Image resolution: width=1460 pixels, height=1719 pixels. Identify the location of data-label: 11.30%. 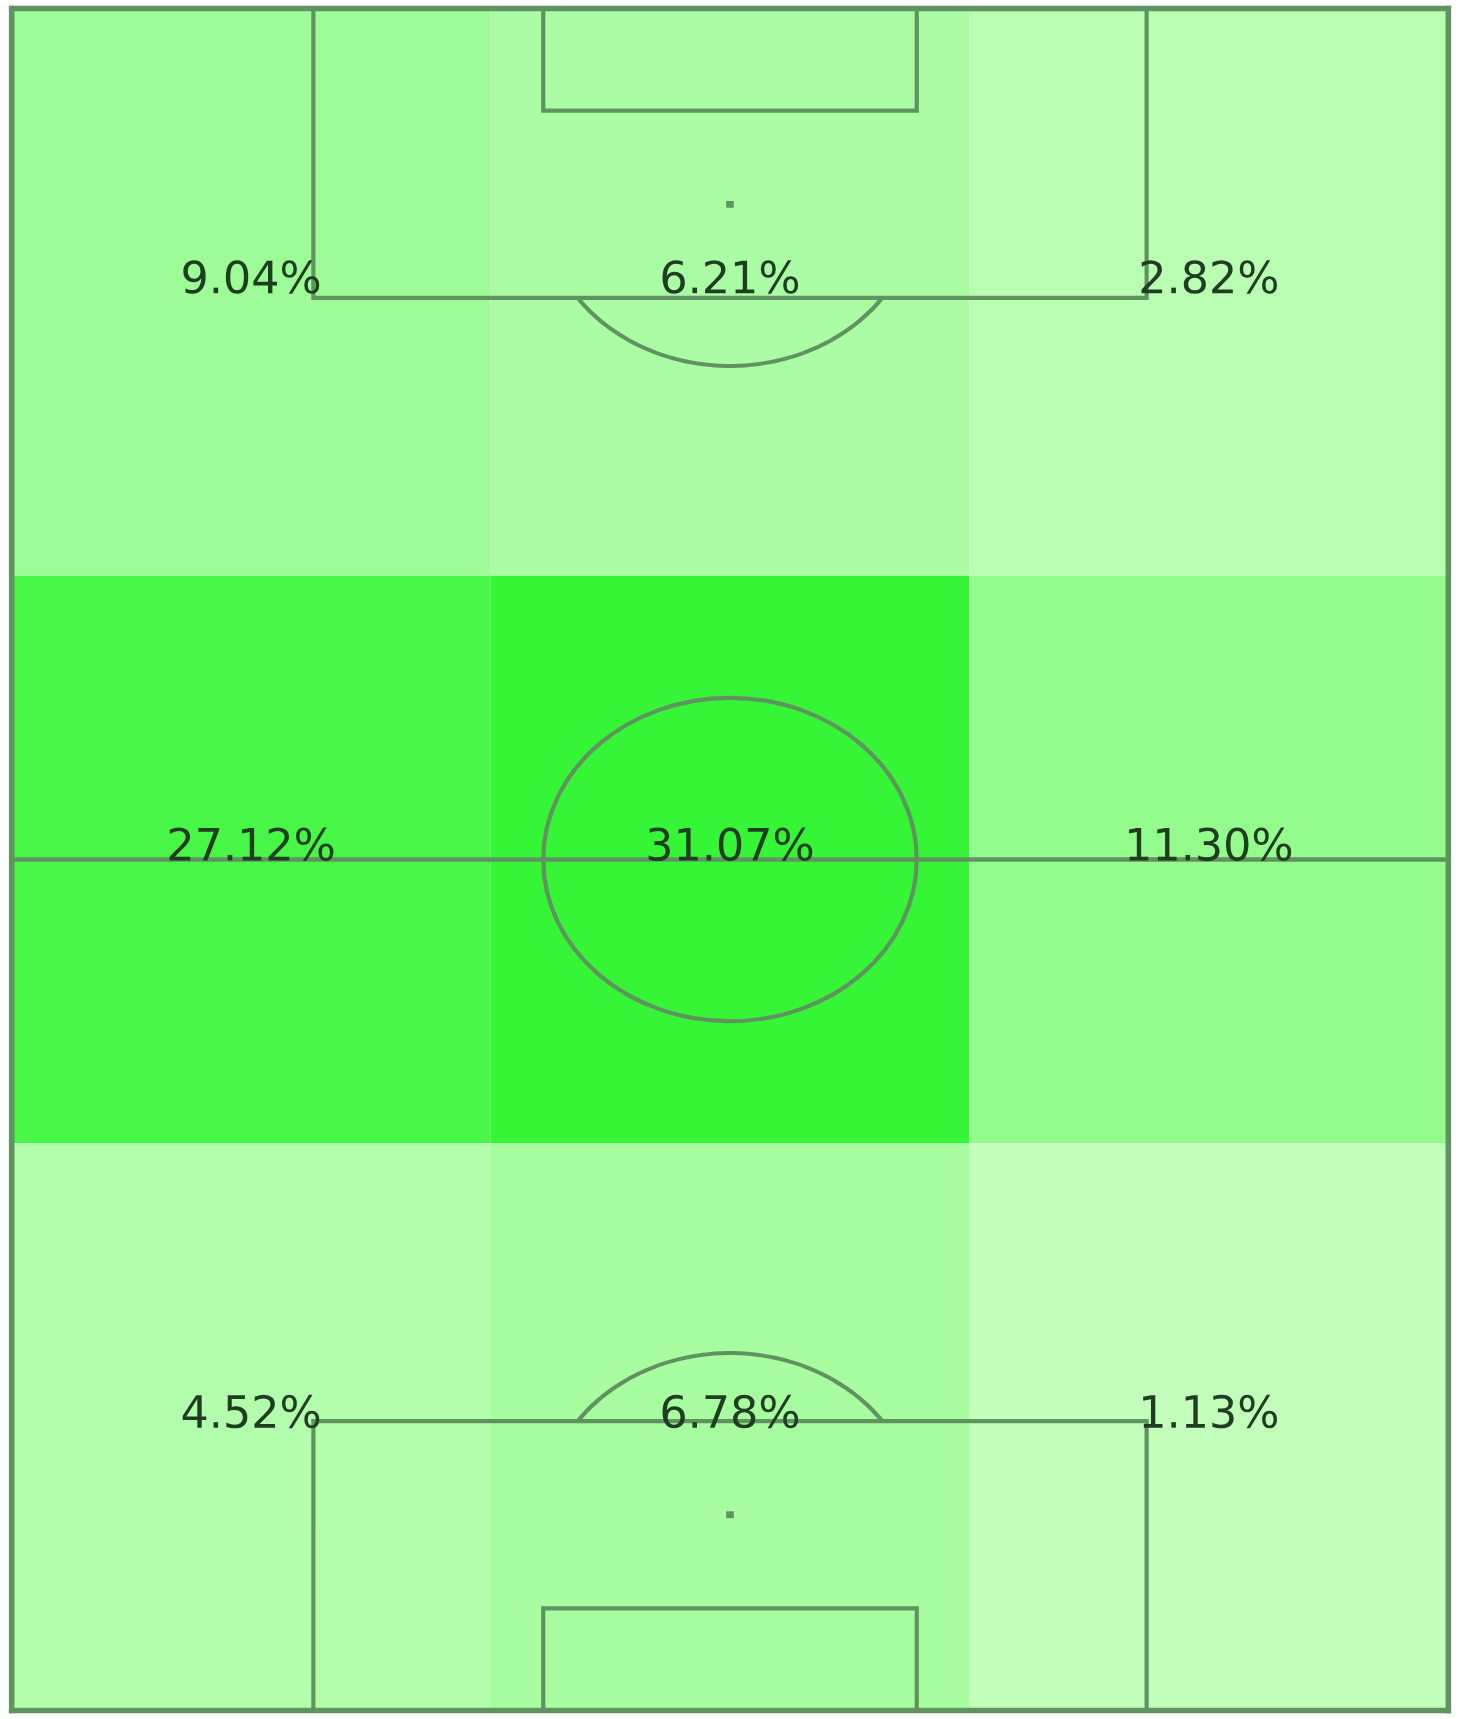
(1210, 844).